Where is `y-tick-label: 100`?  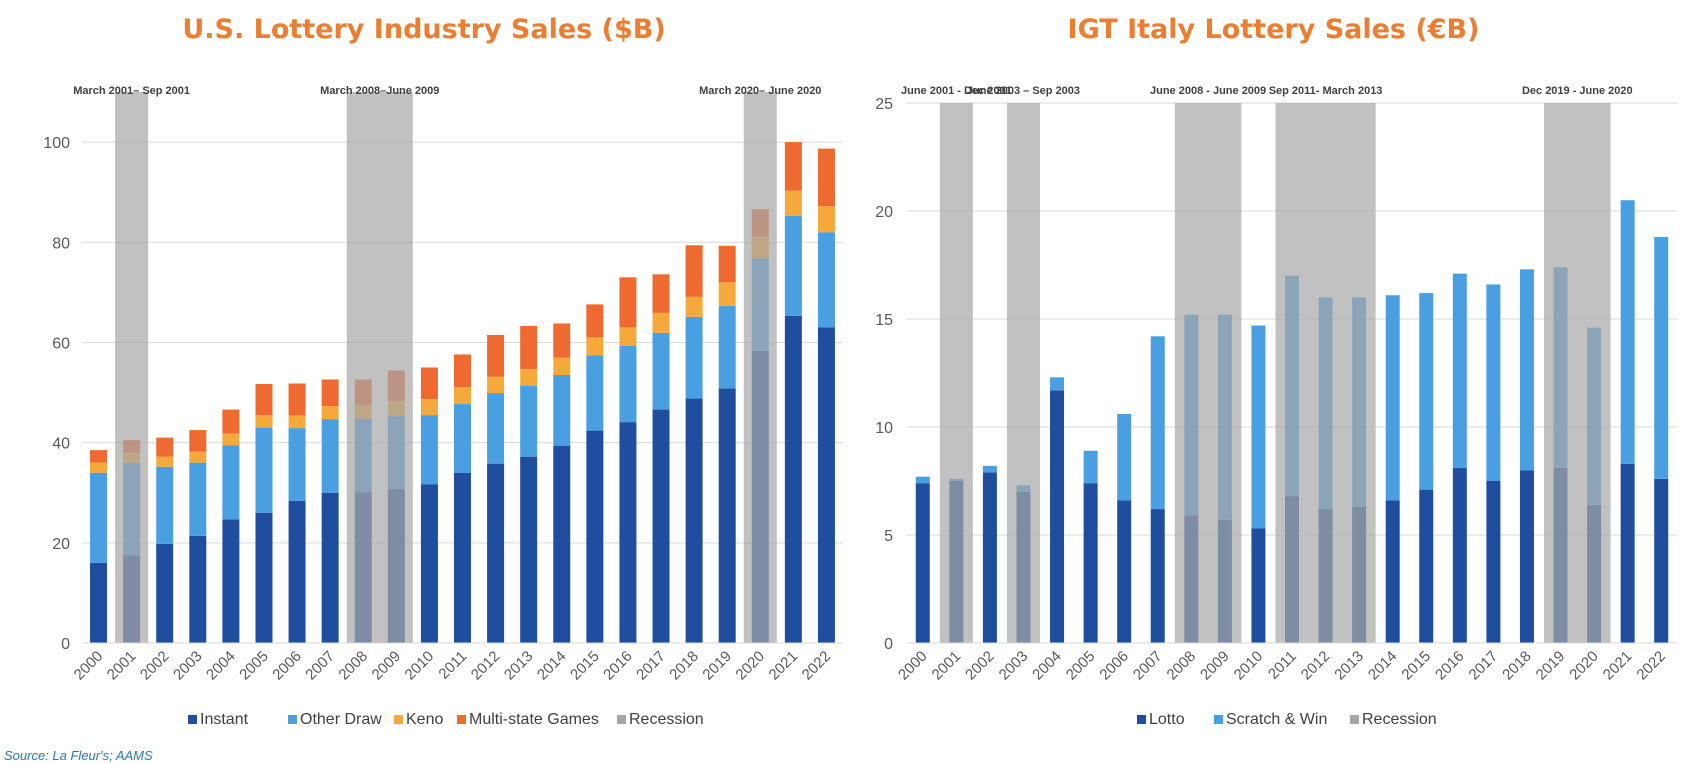 y-tick-label: 100 is located at coordinates (56, 143).